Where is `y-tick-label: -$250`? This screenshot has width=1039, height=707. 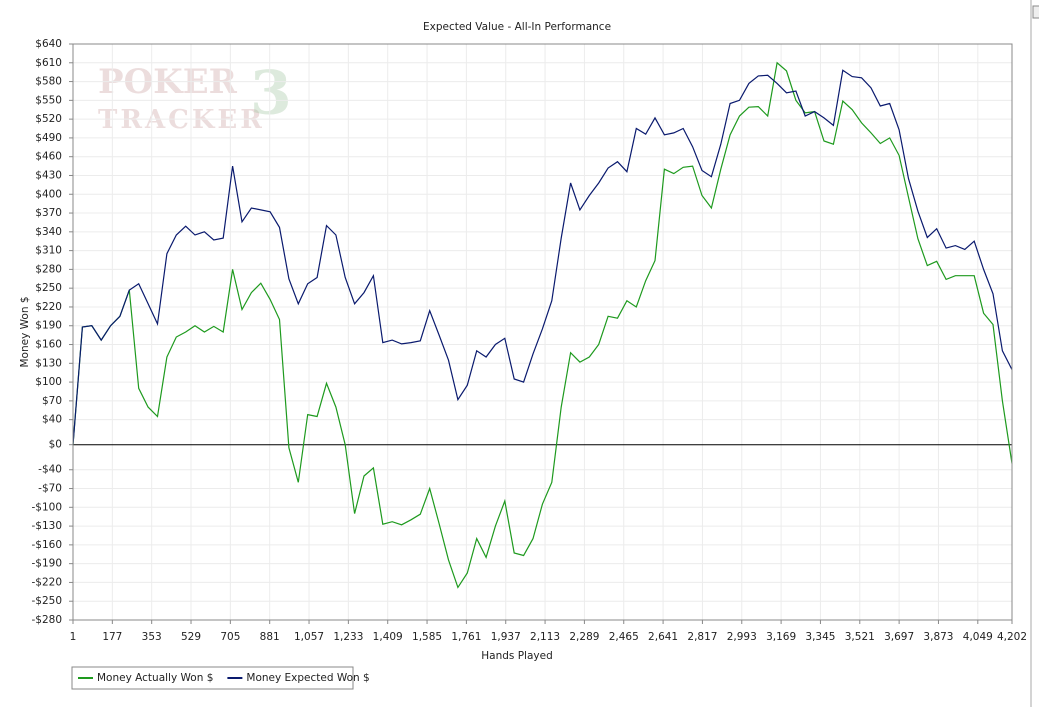
y-tick-label: -$250 is located at coordinates (46, 601).